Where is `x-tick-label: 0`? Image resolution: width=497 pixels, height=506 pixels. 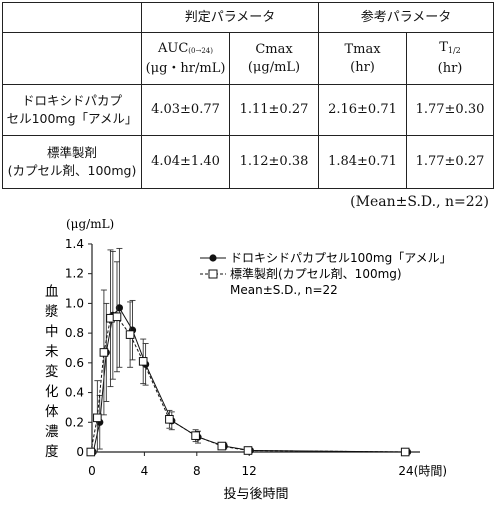 x-tick-label: 0 is located at coordinates (92, 471).